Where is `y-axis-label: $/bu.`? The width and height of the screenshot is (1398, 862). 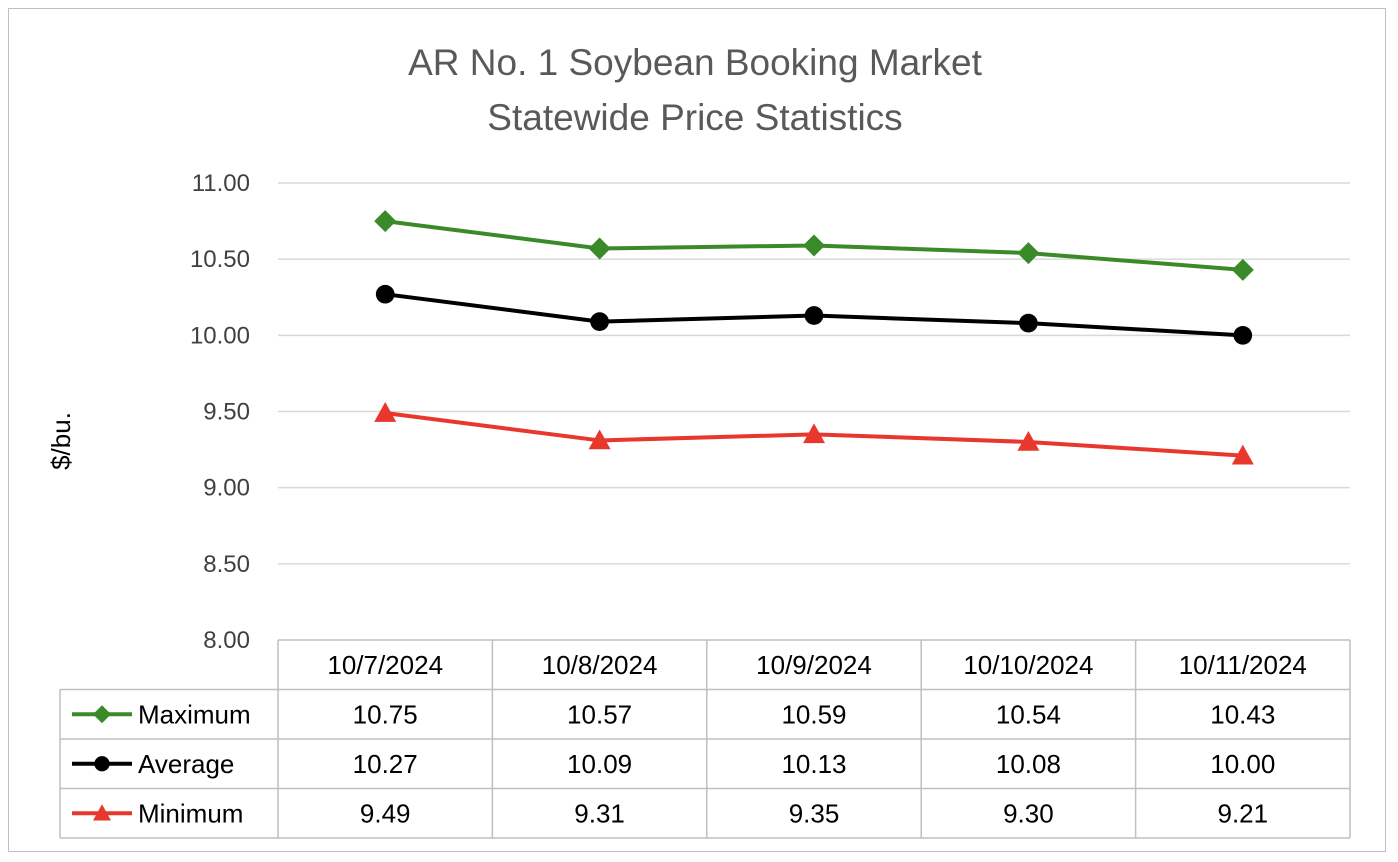 y-axis-label: $/bu. is located at coordinates (61, 441).